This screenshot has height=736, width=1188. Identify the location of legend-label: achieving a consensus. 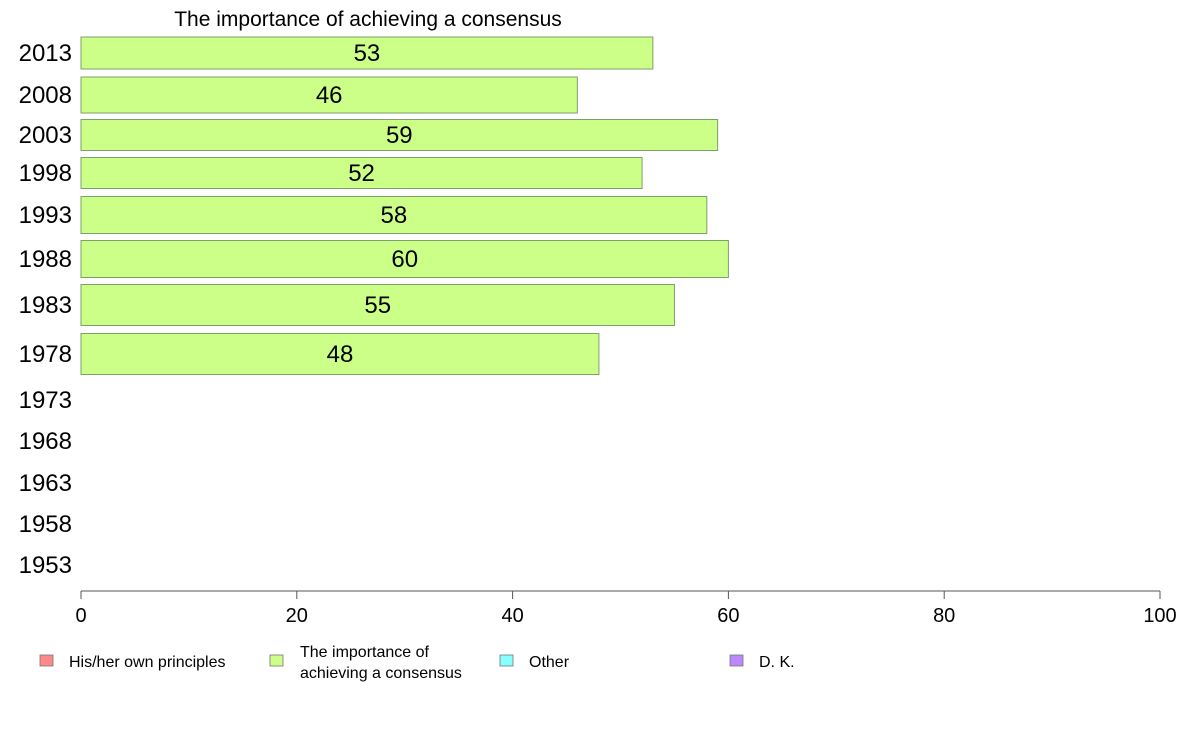
(381, 673).